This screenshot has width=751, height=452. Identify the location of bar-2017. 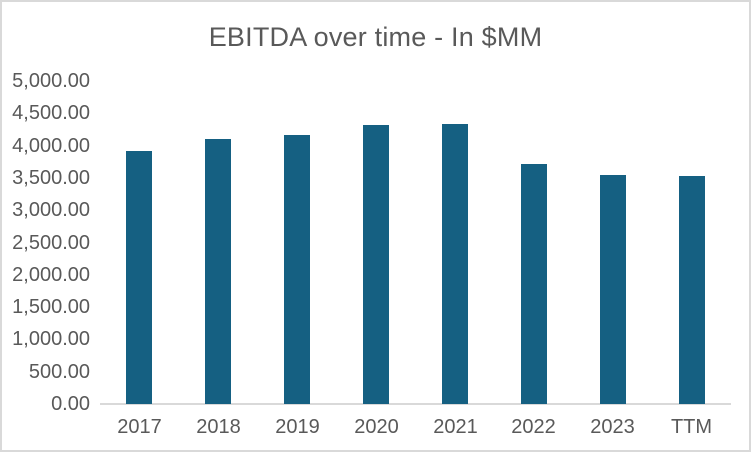
(139, 277).